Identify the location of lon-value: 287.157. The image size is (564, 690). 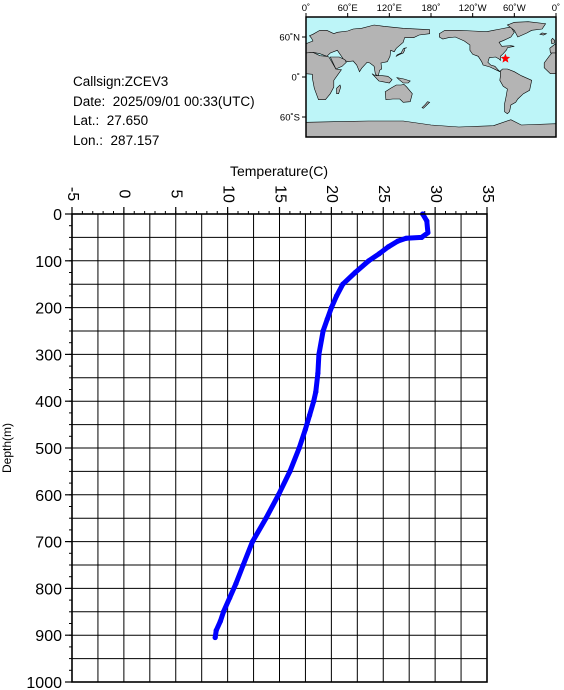
(135, 140).